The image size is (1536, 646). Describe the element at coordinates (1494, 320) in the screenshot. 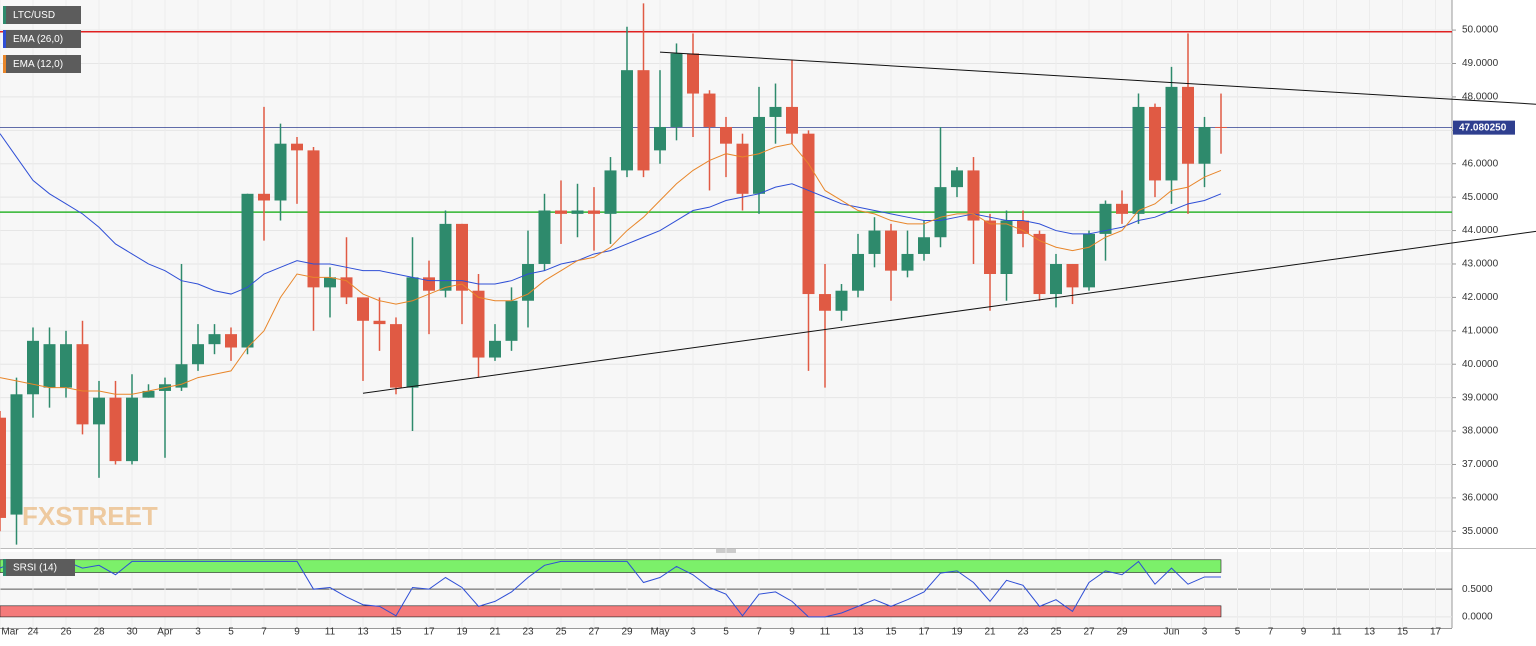

I see `price-axis` at that location.